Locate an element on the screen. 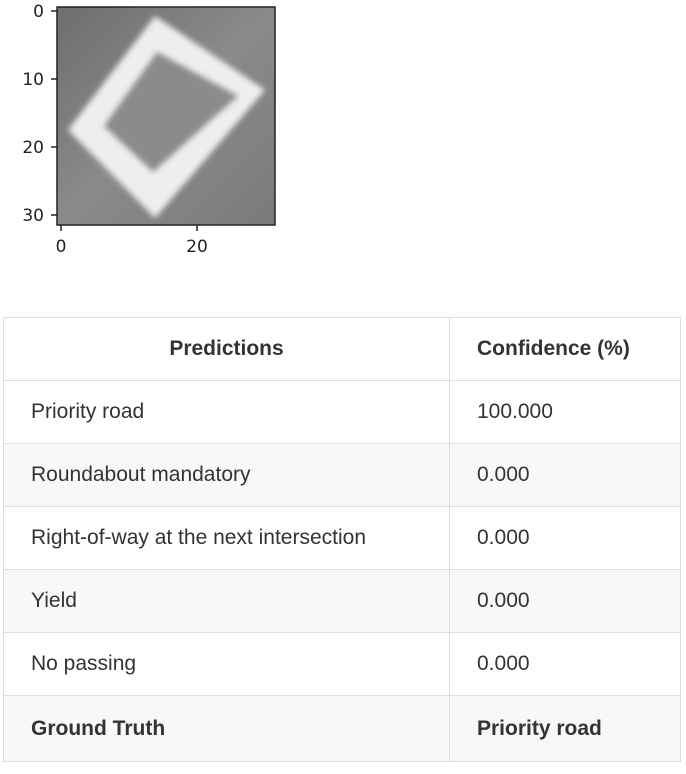  image-frame is located at coordinates (166, 116).